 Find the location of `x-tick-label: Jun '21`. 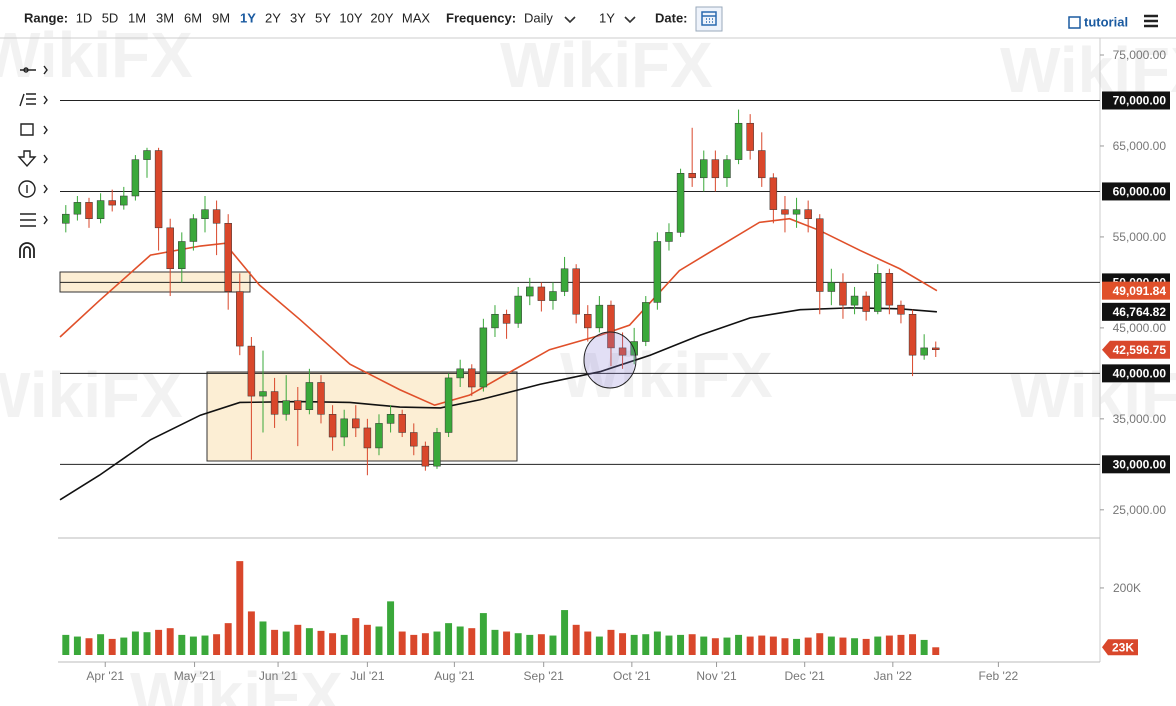

x-tick-label: Jun '21 is located at coordinates (278, 676).